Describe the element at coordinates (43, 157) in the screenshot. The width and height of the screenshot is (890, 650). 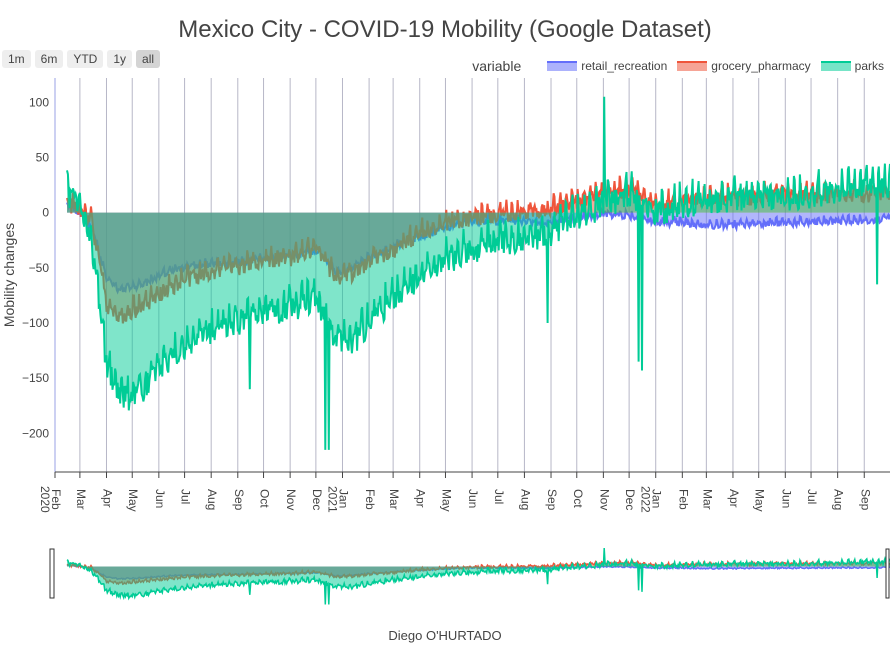
I see `y-tick-label: 50` at that location.